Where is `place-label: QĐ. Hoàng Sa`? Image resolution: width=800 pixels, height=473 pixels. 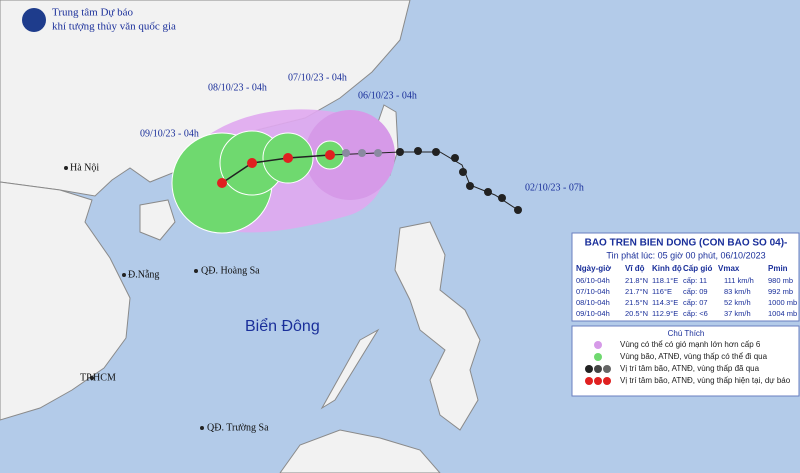
place-label: QĐ. Hoàng Sa is located at coordinates (230, 270).